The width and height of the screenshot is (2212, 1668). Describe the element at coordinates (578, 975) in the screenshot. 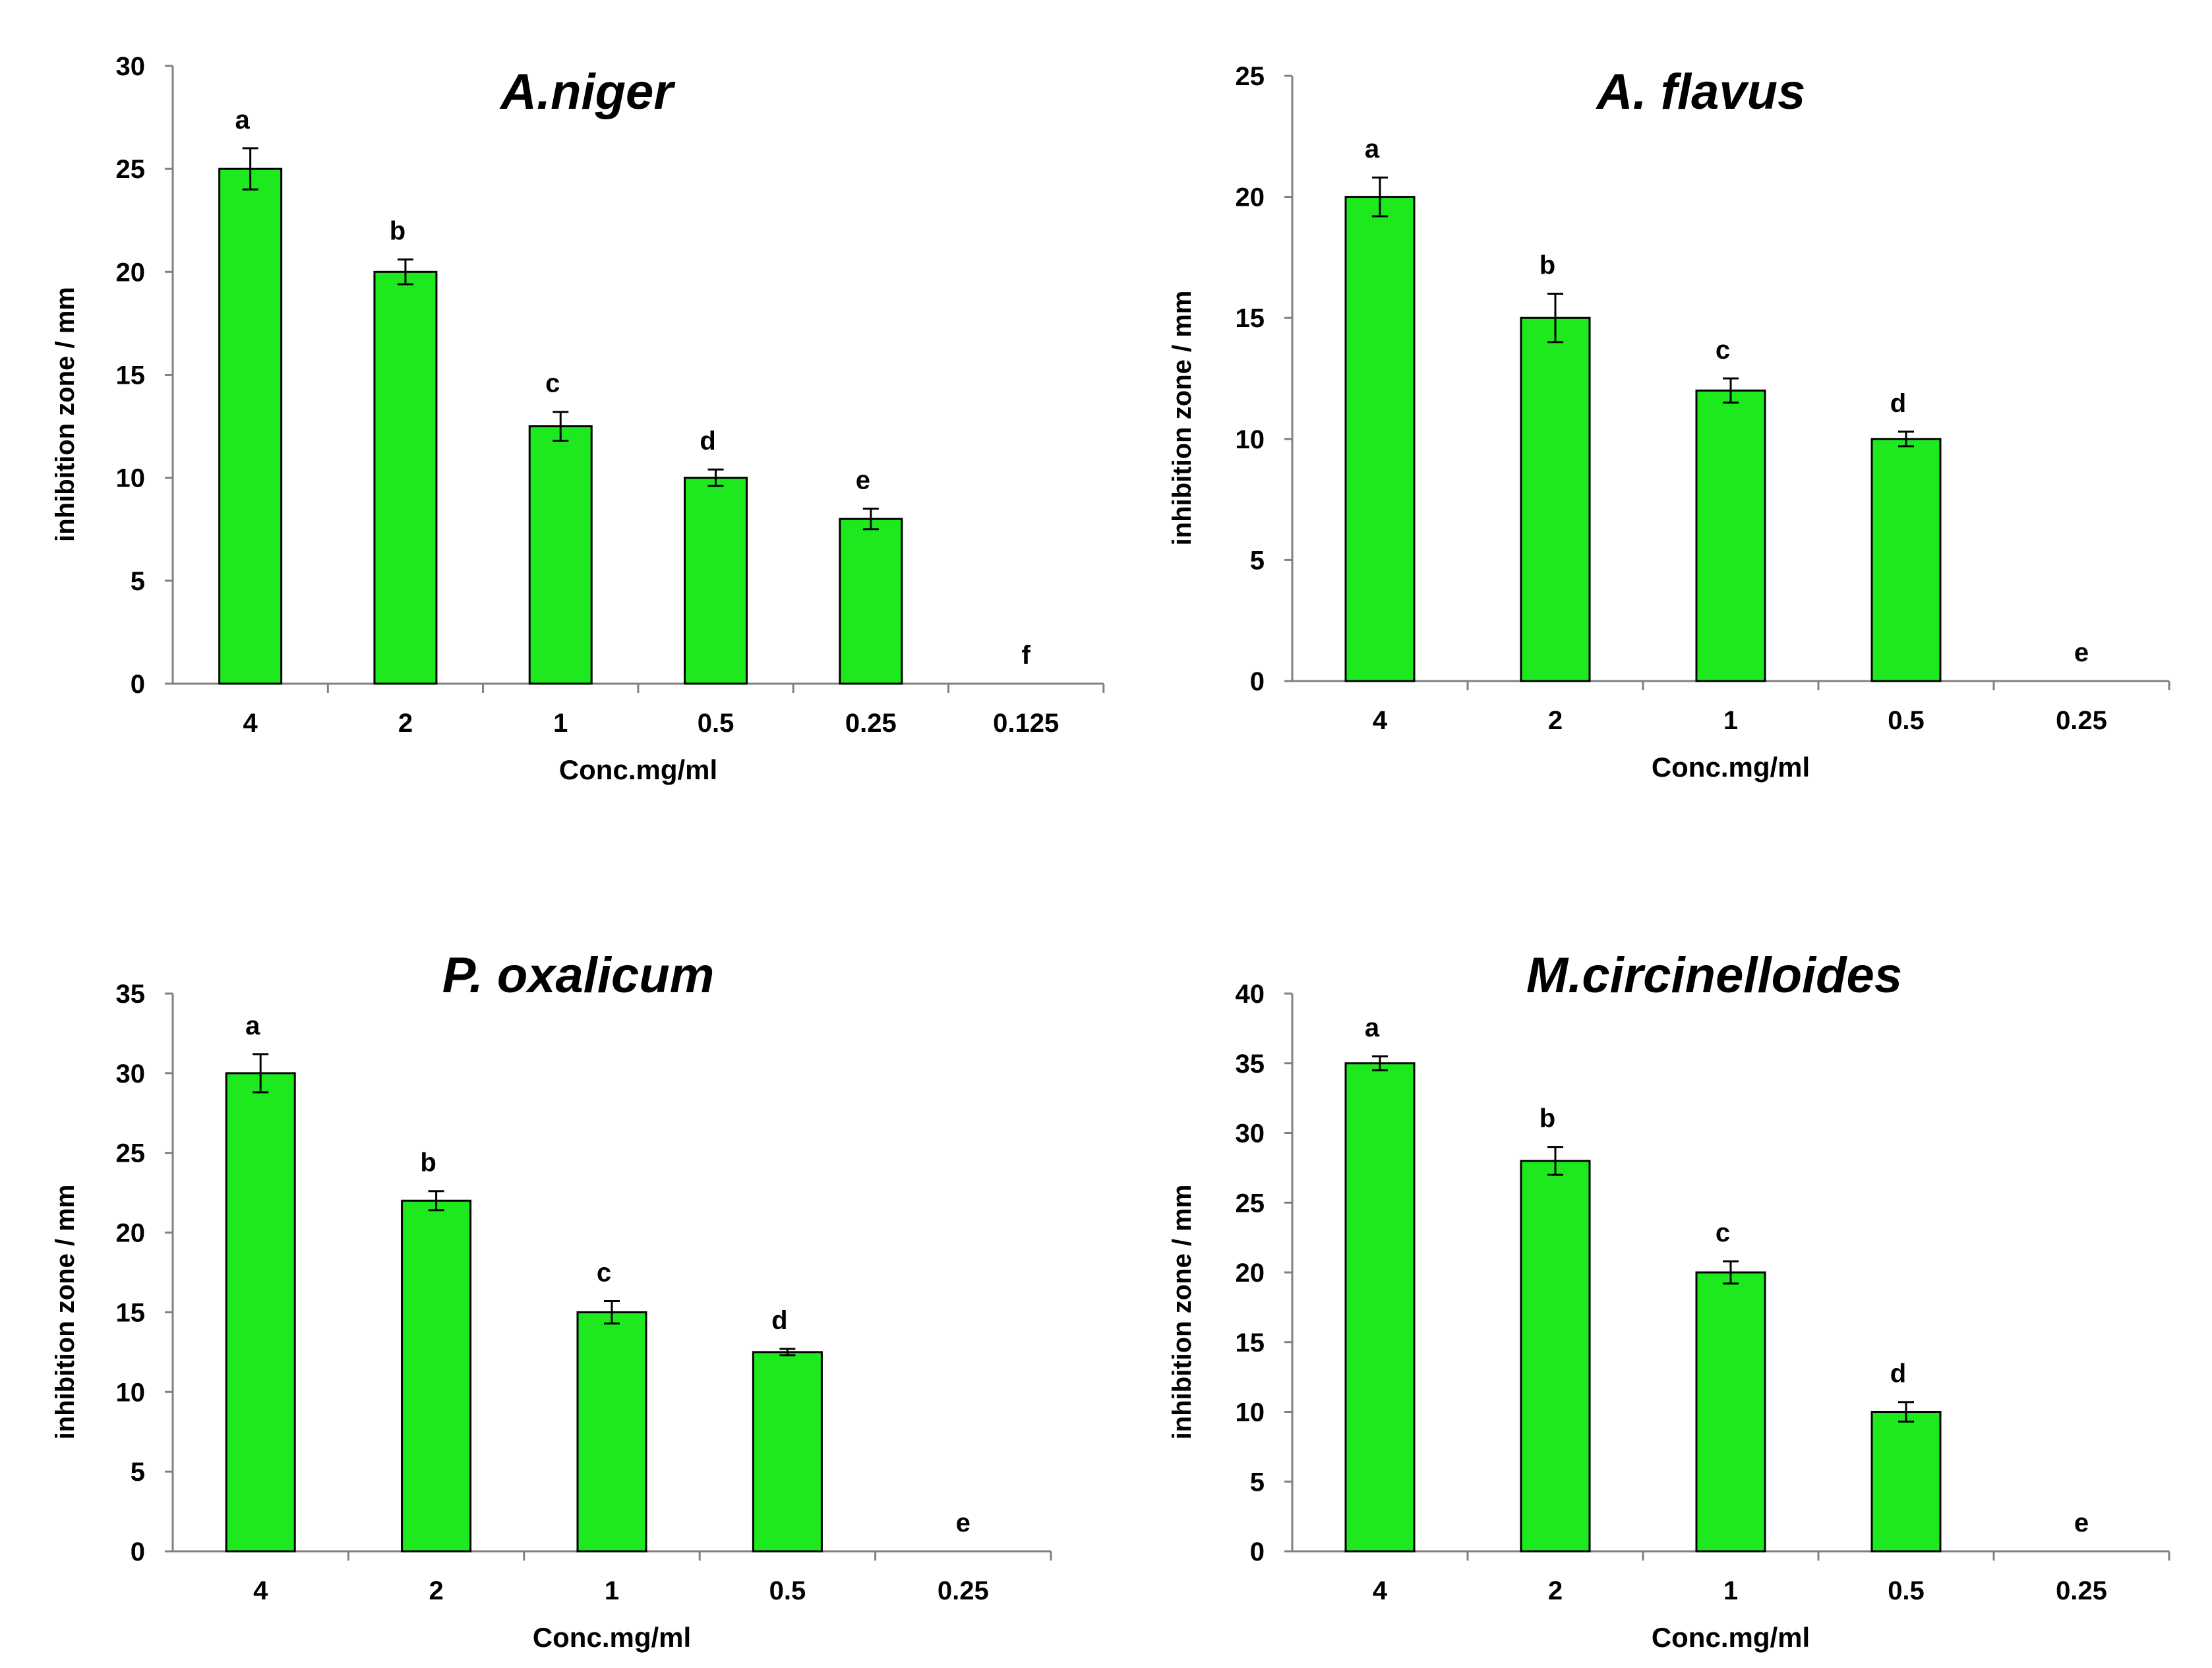

I see `chart-title: P. oxalicum` at that location.